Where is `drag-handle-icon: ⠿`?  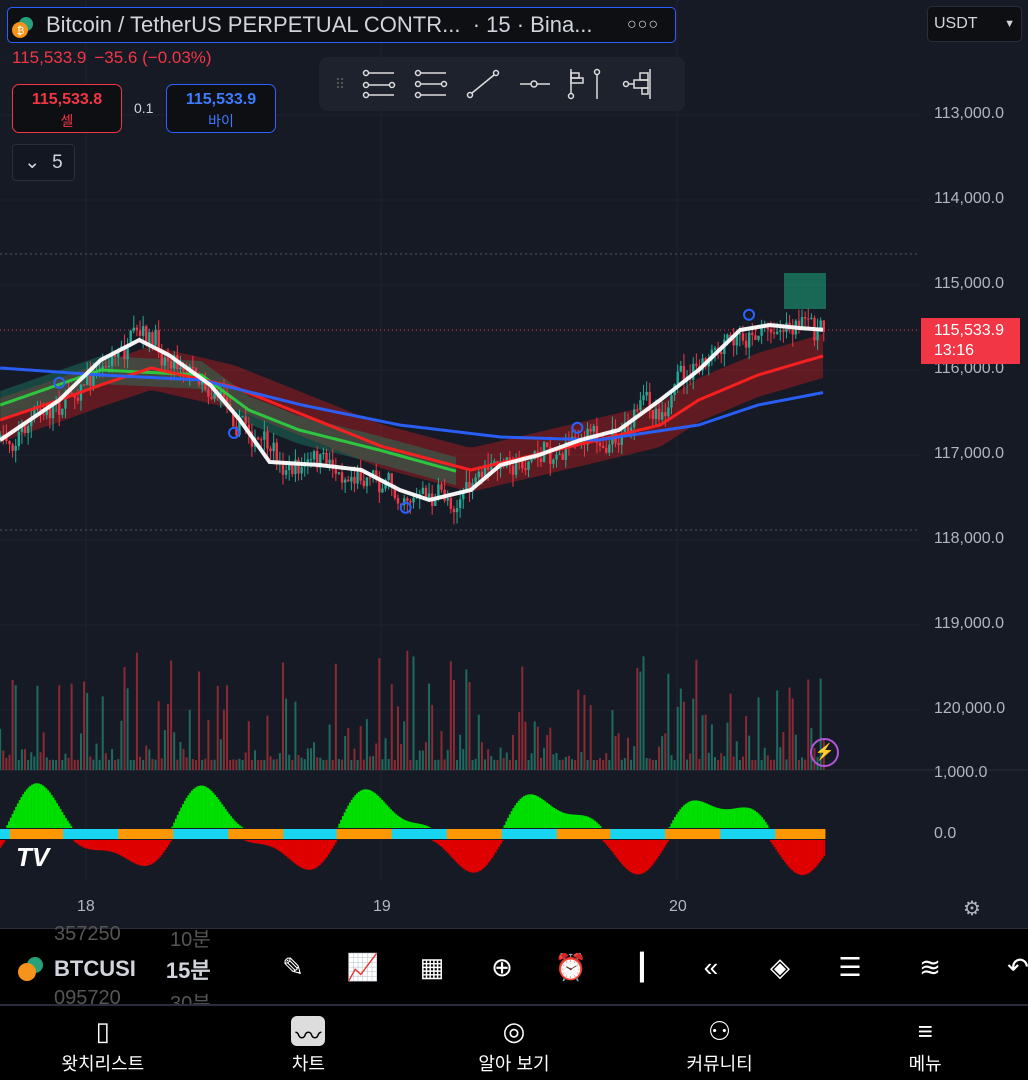
drag-handle-icon: ⠿ is located at coordinates (340, 83).